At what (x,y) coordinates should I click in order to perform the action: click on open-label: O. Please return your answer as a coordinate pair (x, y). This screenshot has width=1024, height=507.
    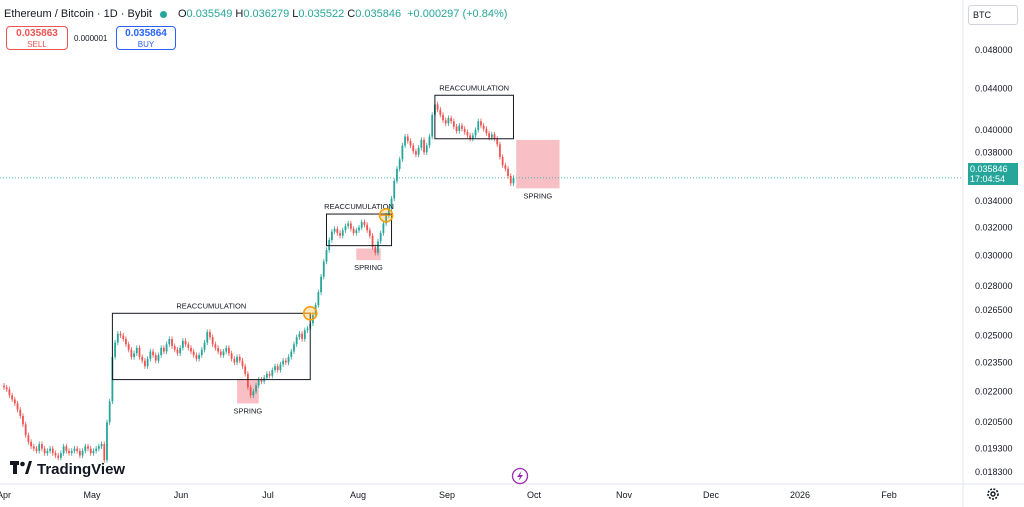
    Looking at the image, I should click on (182, 14).